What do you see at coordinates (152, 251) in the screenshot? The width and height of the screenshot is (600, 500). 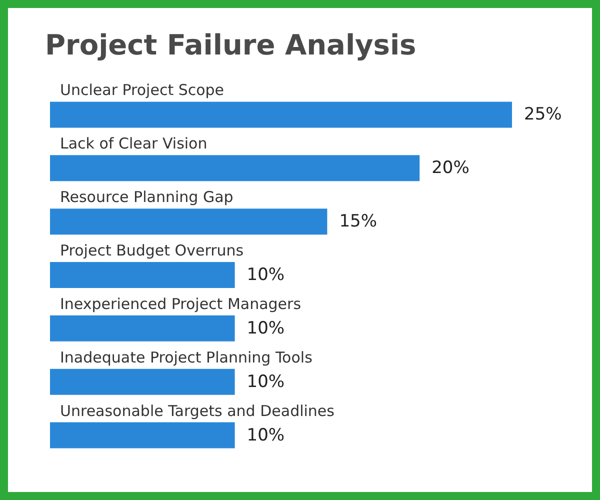 I see `y-tick-label: Project Budget Overruns` at bounding box center [152, 251].